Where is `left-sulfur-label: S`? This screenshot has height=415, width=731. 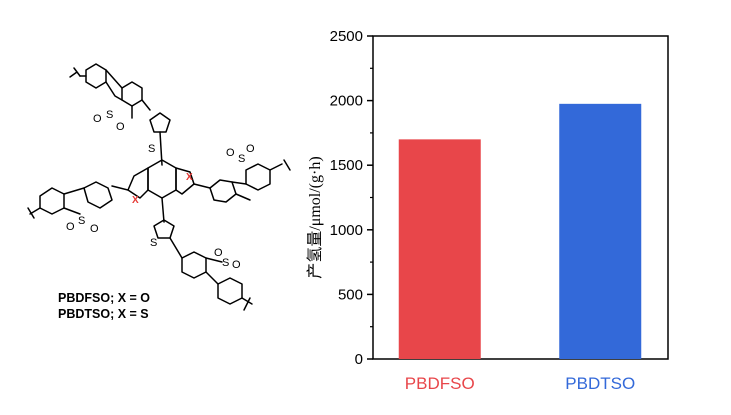
left-sulfur-label: S is located at coordinates (81, 221).